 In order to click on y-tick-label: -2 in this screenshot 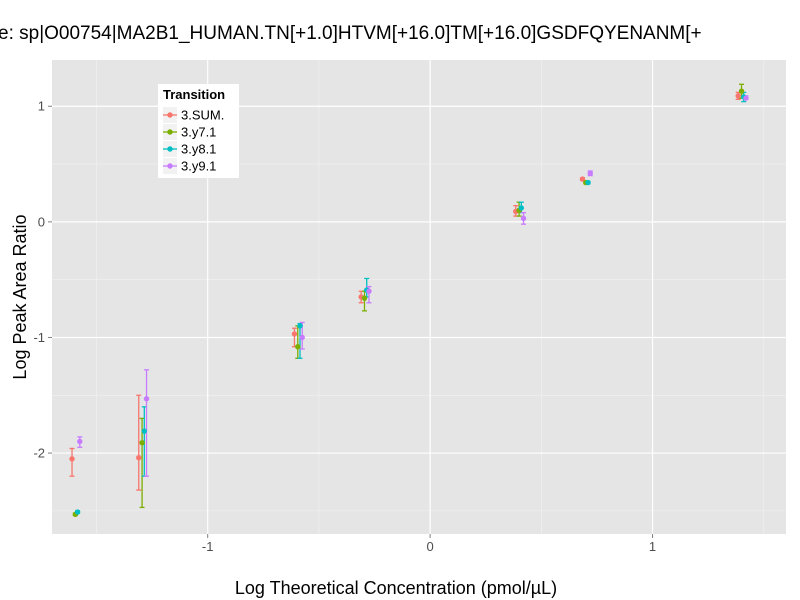, I will do `click(39, 453)`.